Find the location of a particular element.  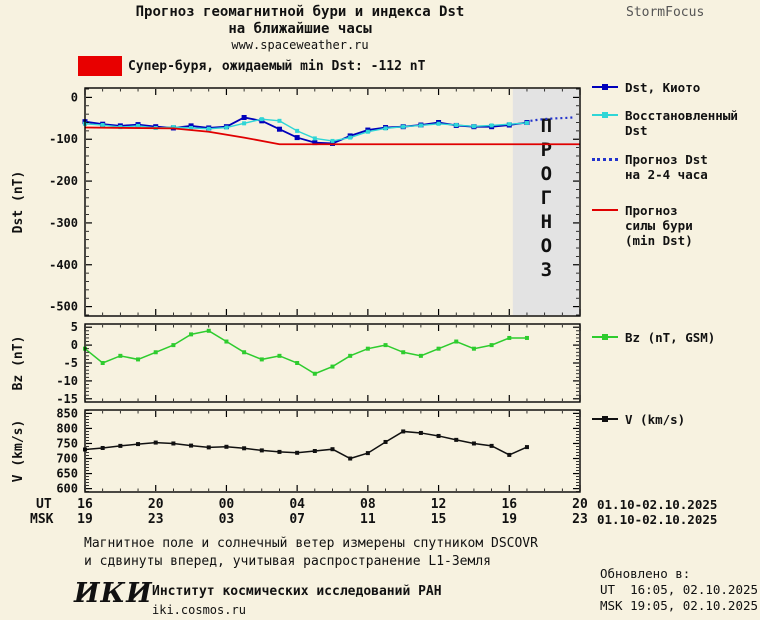

updated-msk: MSK 19:05, 02.10.2025 is located at coordinates (679, 605).